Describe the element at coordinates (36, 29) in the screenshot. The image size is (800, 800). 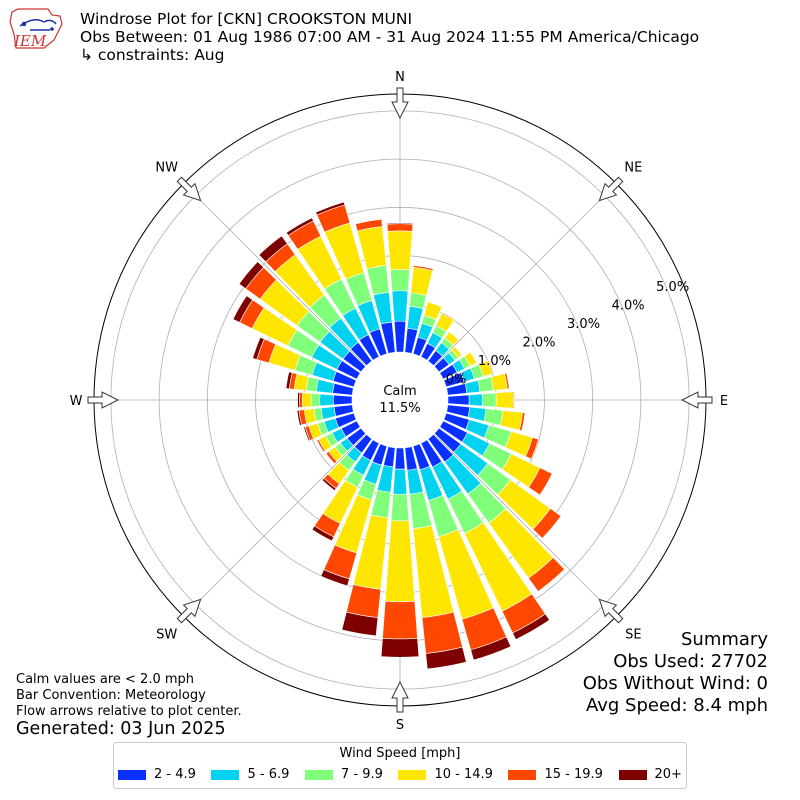
I see `iem-logo: IEM` at that location.